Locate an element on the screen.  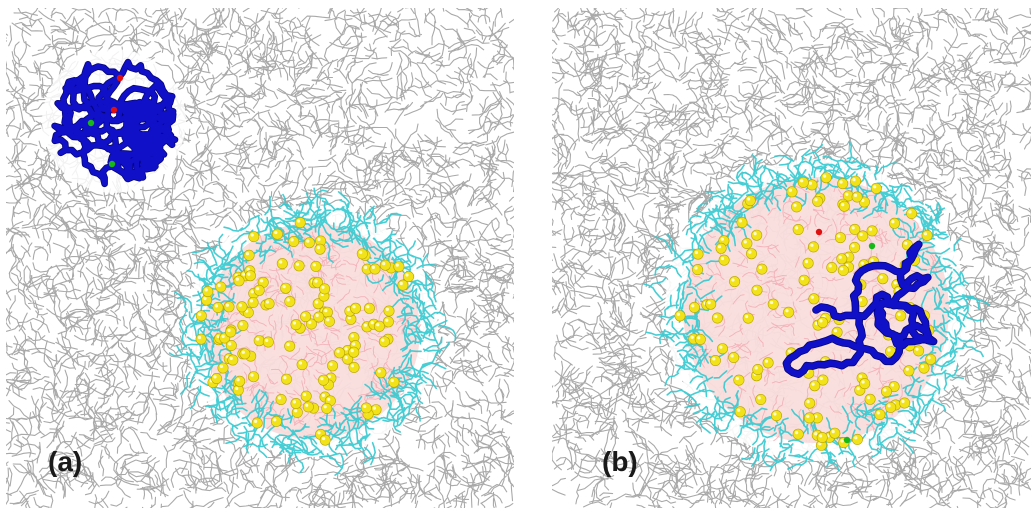
panel-a-label: (a) is located at coordinates (65, 461).